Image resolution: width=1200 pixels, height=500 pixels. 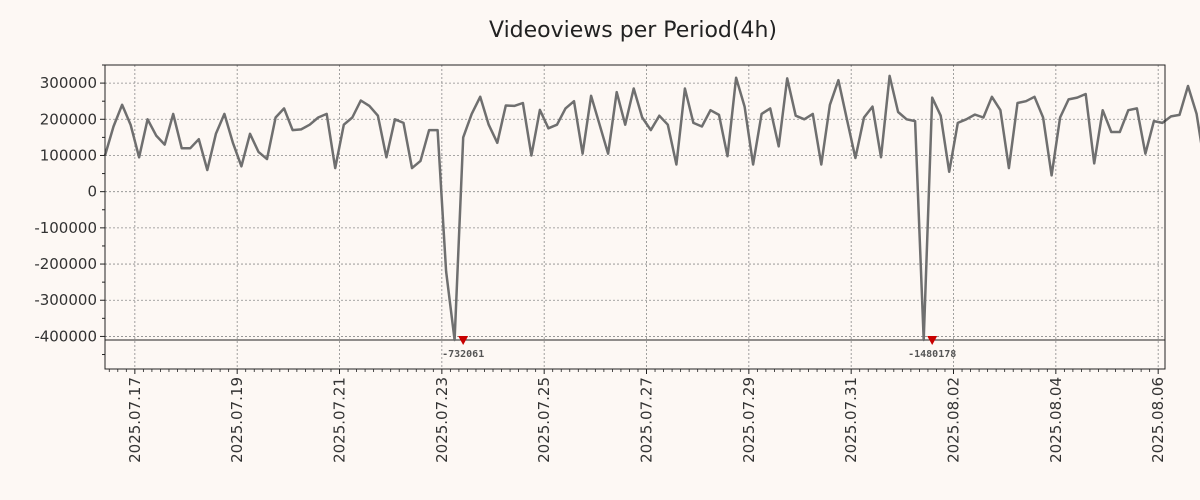 What do you see at coordinates (442, 420) in the screenshot?
I see `x-tick-label: 2025.07.23` at bounding box center [442, 420].